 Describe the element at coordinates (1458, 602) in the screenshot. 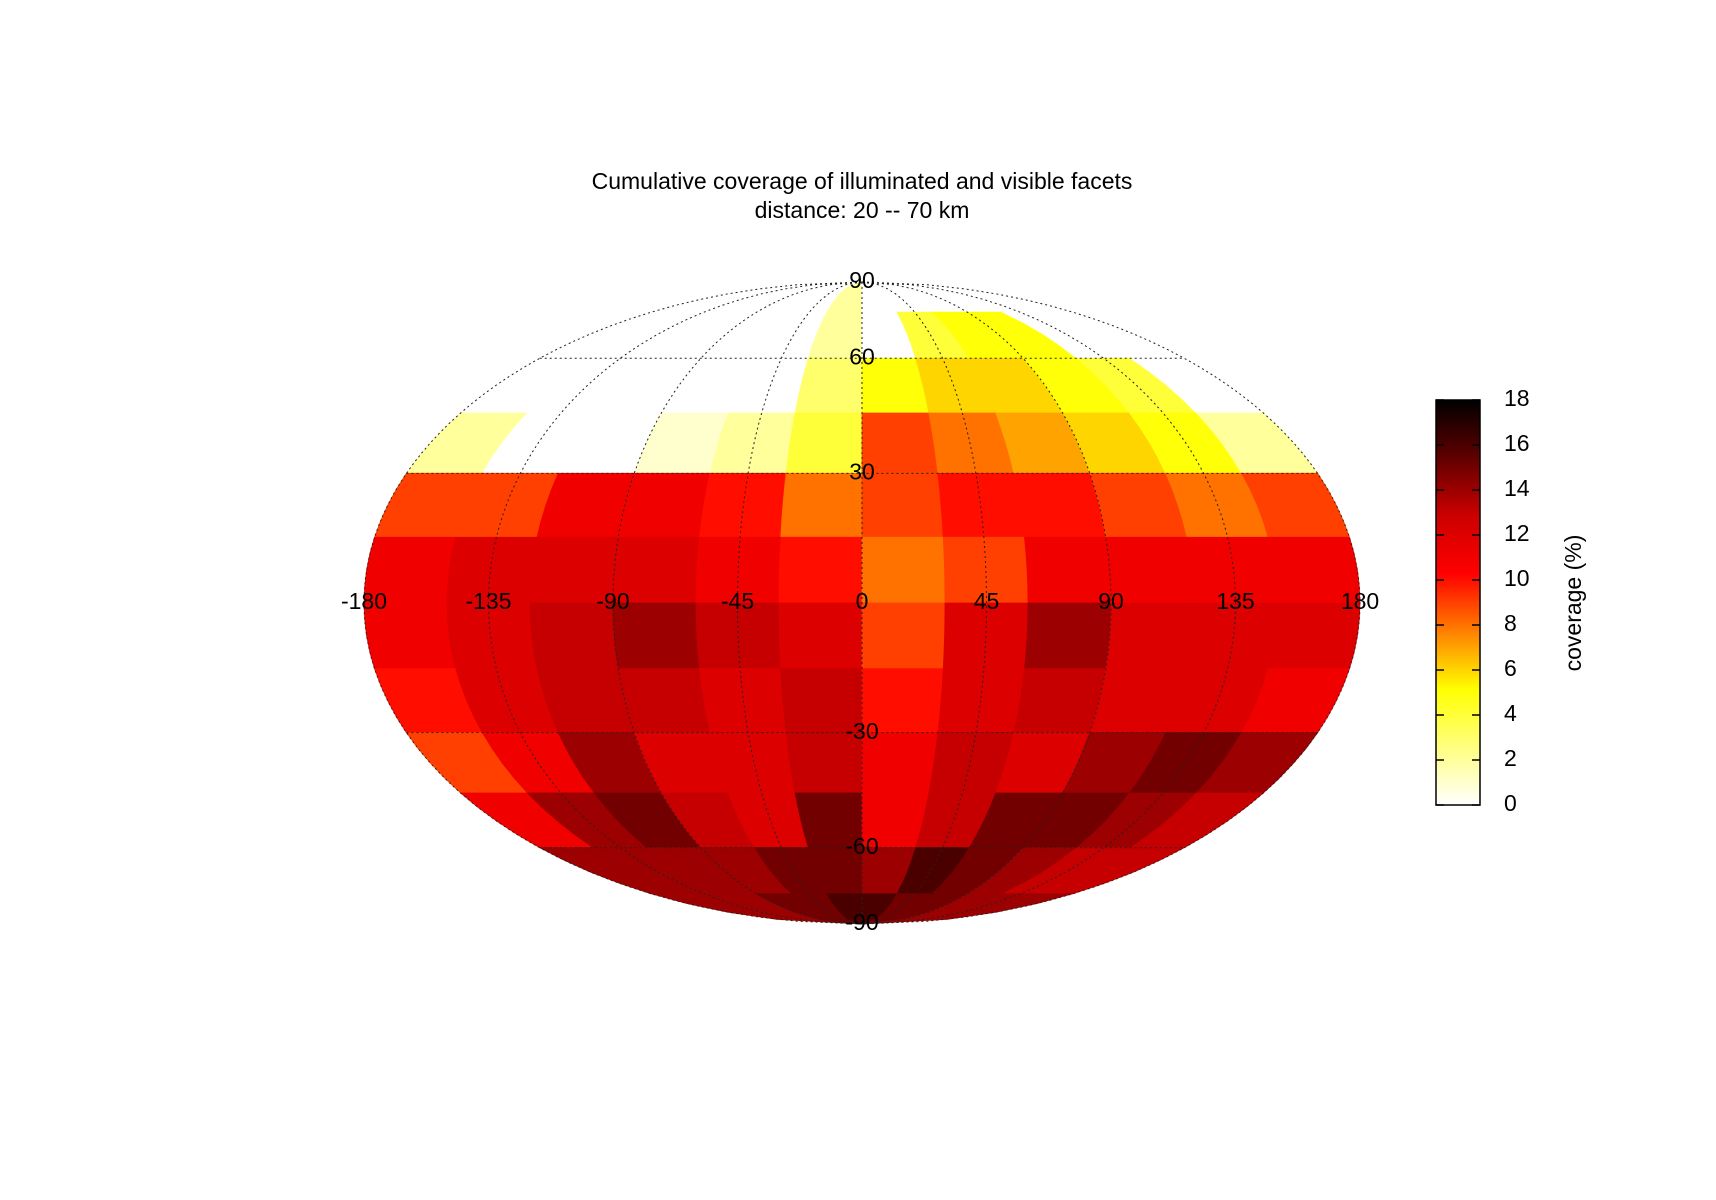

I see `colorbar-fill` at that location.